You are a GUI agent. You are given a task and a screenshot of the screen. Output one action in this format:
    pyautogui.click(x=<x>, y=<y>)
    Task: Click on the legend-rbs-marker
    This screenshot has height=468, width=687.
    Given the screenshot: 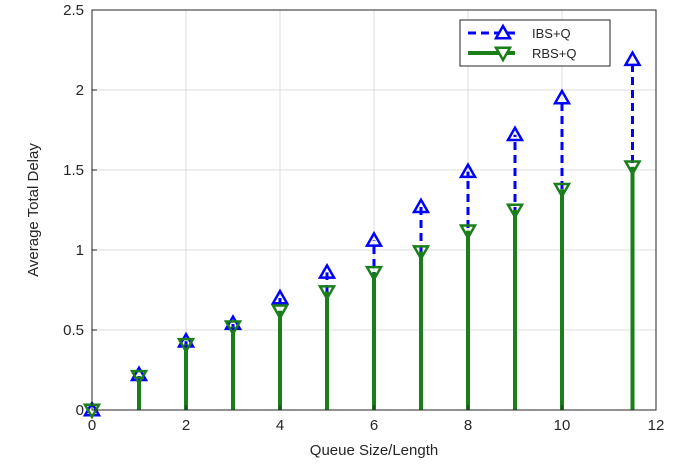 What is the action you would take?
    pyautogui.click(x=503, y=54)
    